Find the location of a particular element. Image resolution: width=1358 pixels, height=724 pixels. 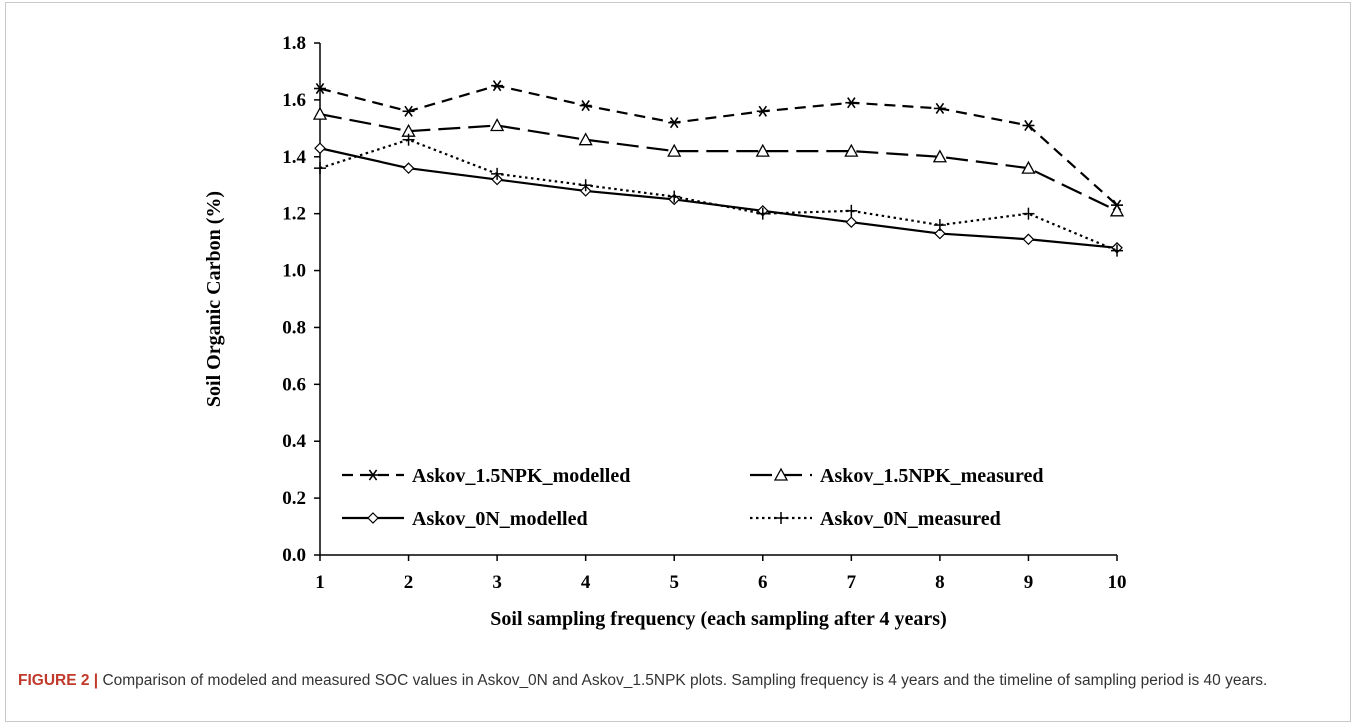

legend-item: Askov_0N_modelled is located at coordinates (465, 519).